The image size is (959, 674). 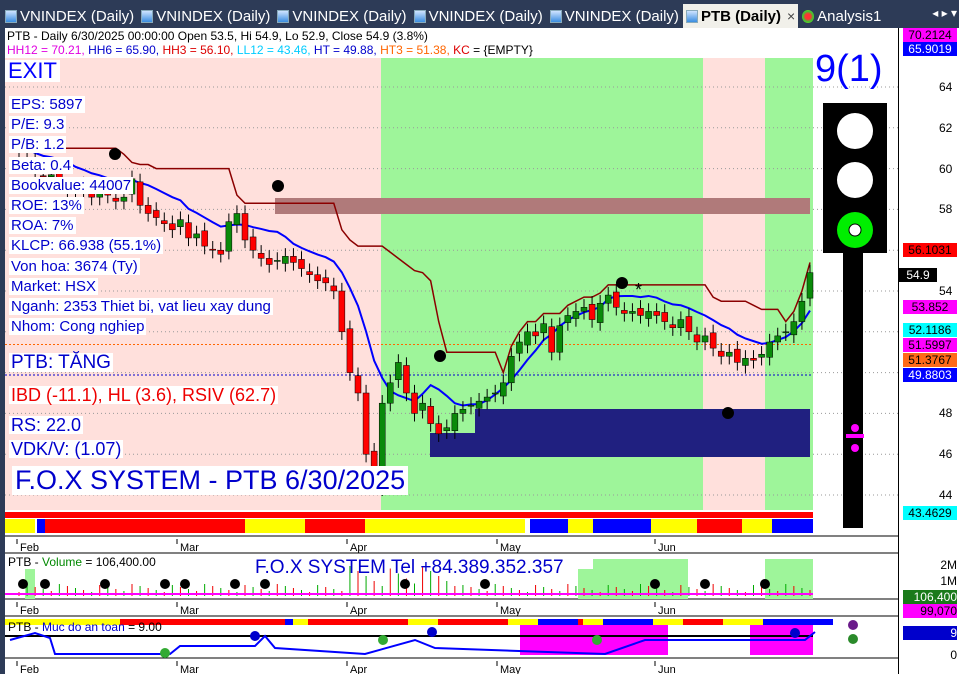 What do you see at coordinates (61, 362) in the screenshot?
I see `trend-label: PTB: TĂNG` at bounding box center [61, 362].